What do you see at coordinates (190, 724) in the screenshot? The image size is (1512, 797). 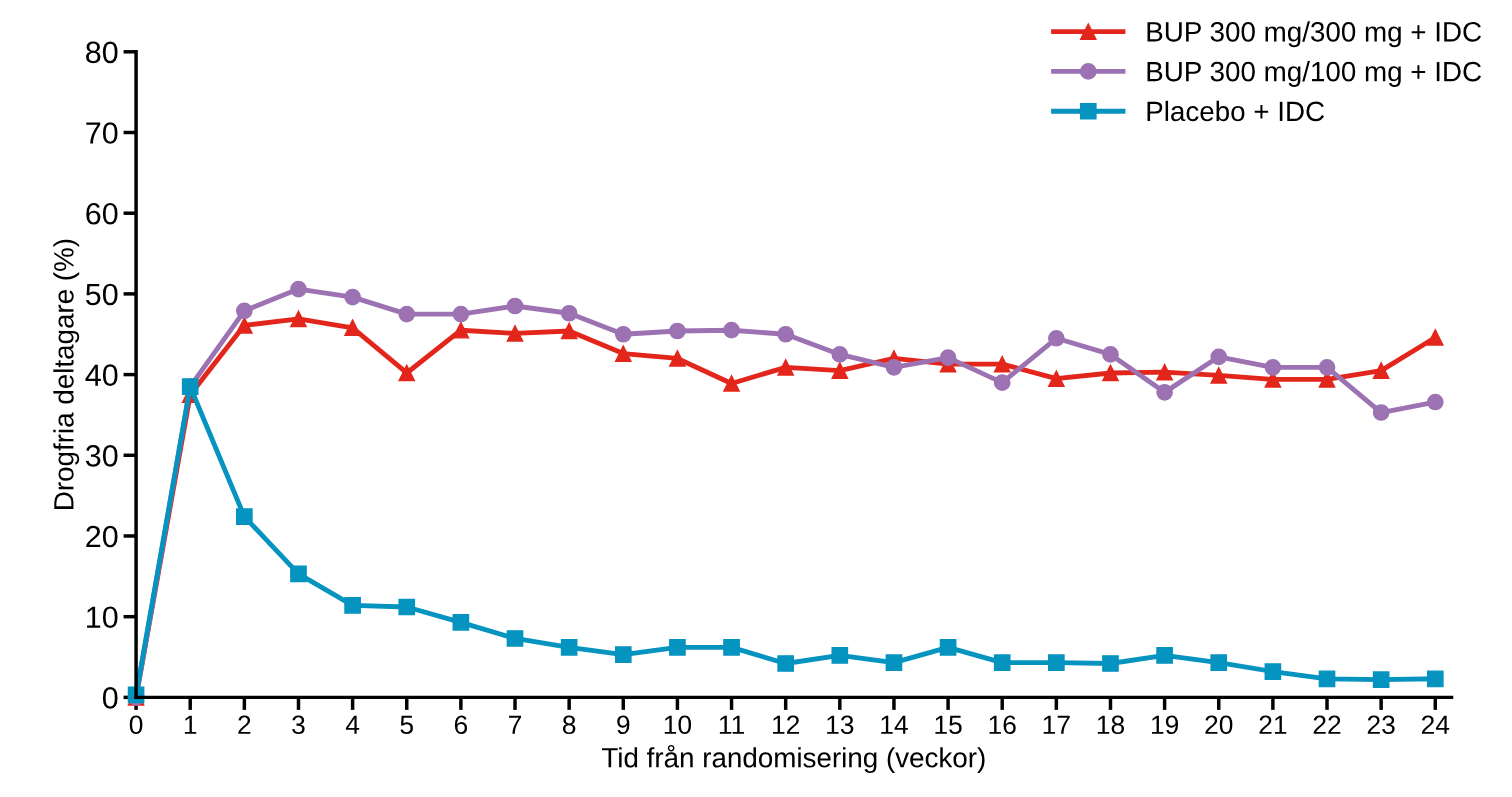 I see `x-tick-label: 1` at bounding box center [190, 724].